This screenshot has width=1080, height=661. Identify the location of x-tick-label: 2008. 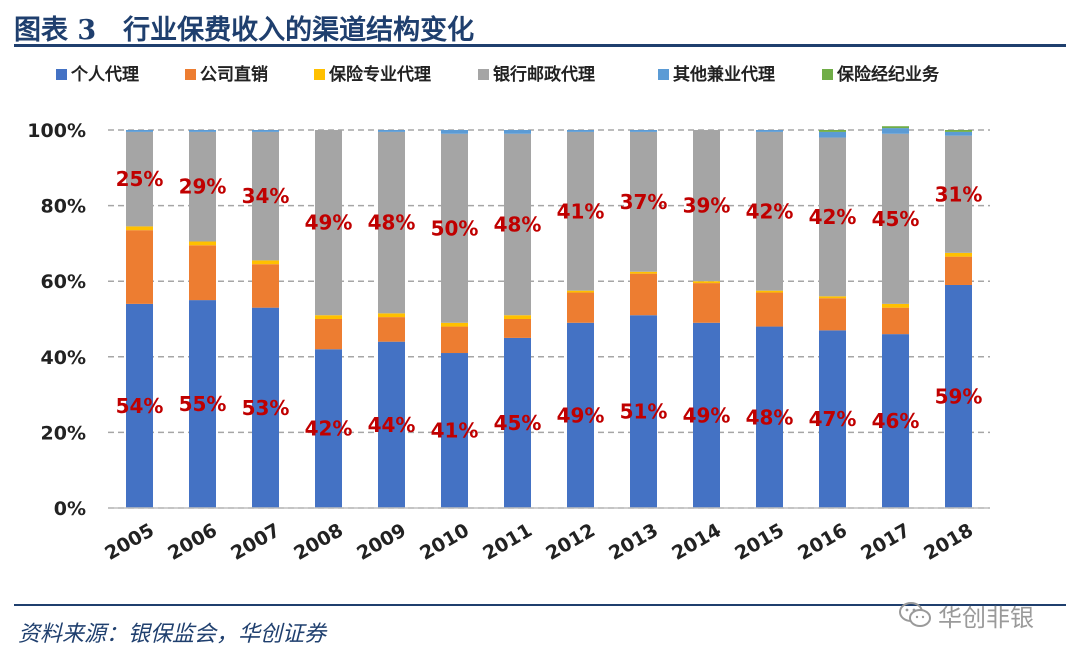
(318, 541).